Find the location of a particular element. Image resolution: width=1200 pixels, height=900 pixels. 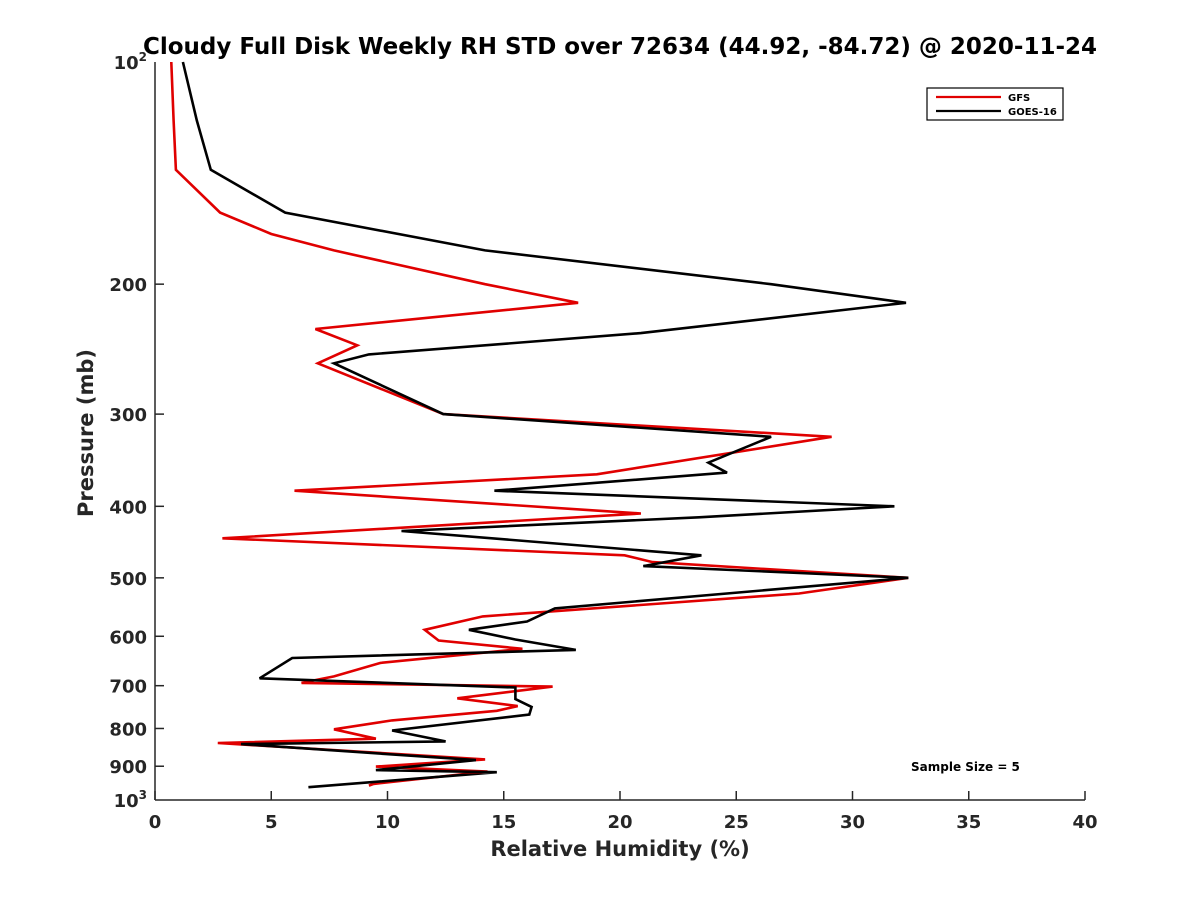

legend: GFS GOES-16 is located at coordinates (995, 104).